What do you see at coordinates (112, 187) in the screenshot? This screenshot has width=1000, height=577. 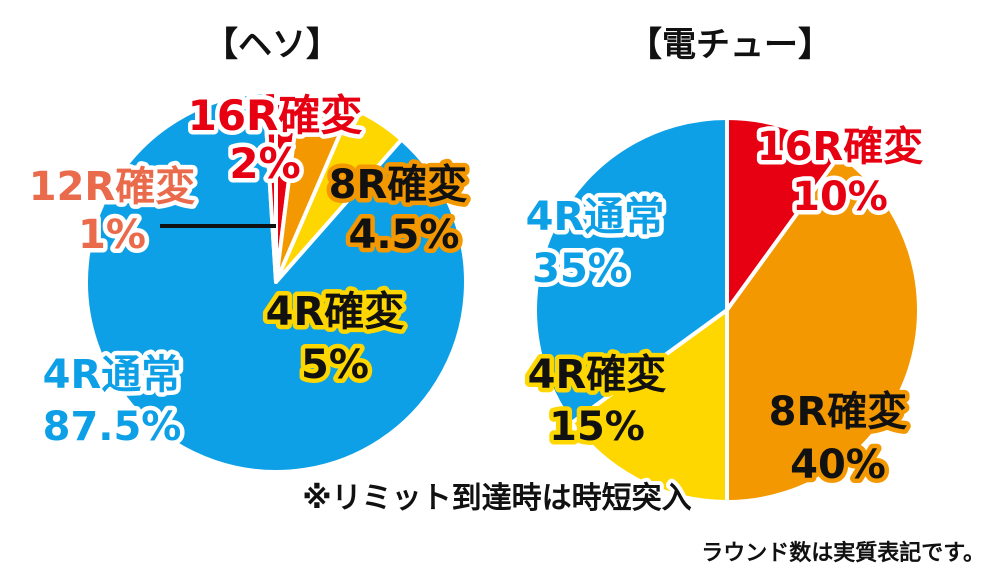 I see `label-heso-12r-name: 12R確変` at bounding box center [112, 187].